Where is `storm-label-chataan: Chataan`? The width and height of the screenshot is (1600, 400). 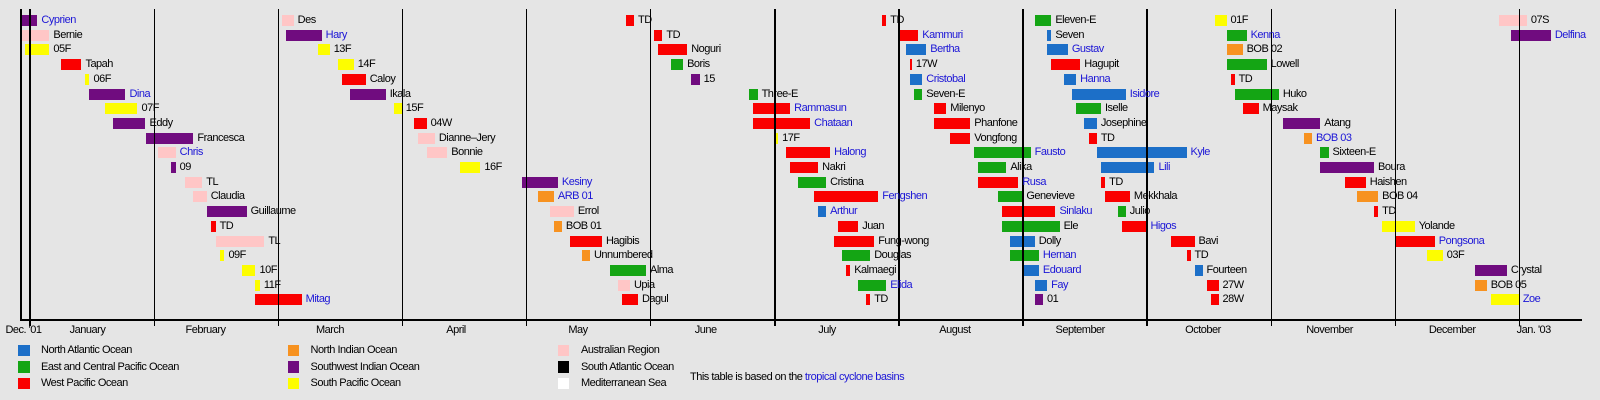 storm-label-chataan: Chataan is located at coordinates (833, 122).